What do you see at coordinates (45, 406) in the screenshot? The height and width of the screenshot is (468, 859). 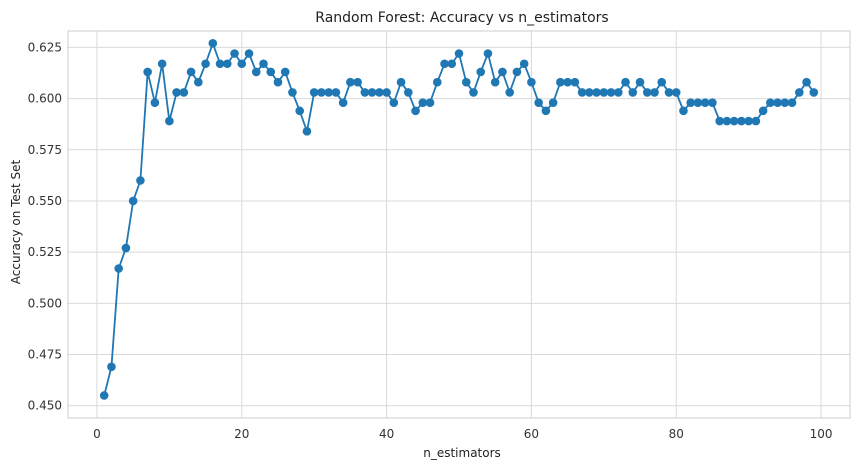 I see `y-tick-label: 0.450` at bounding box center [45, 406].